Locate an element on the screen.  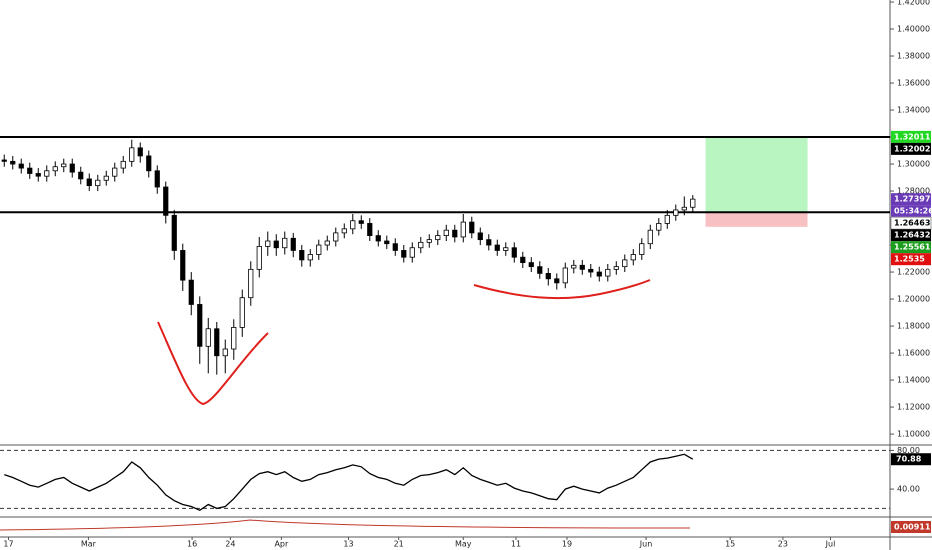
lower-value-label: 0.00911 is located at coordinates (912, 527).